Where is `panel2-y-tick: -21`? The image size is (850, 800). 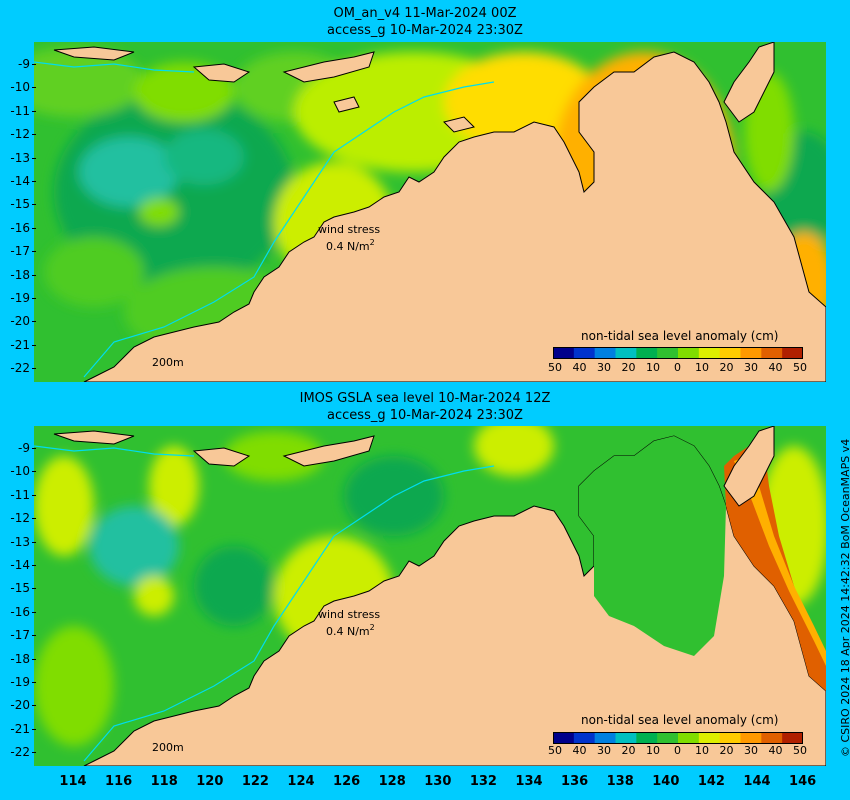 panel2-y-tick: -21 is located at coordinates (20, 729).